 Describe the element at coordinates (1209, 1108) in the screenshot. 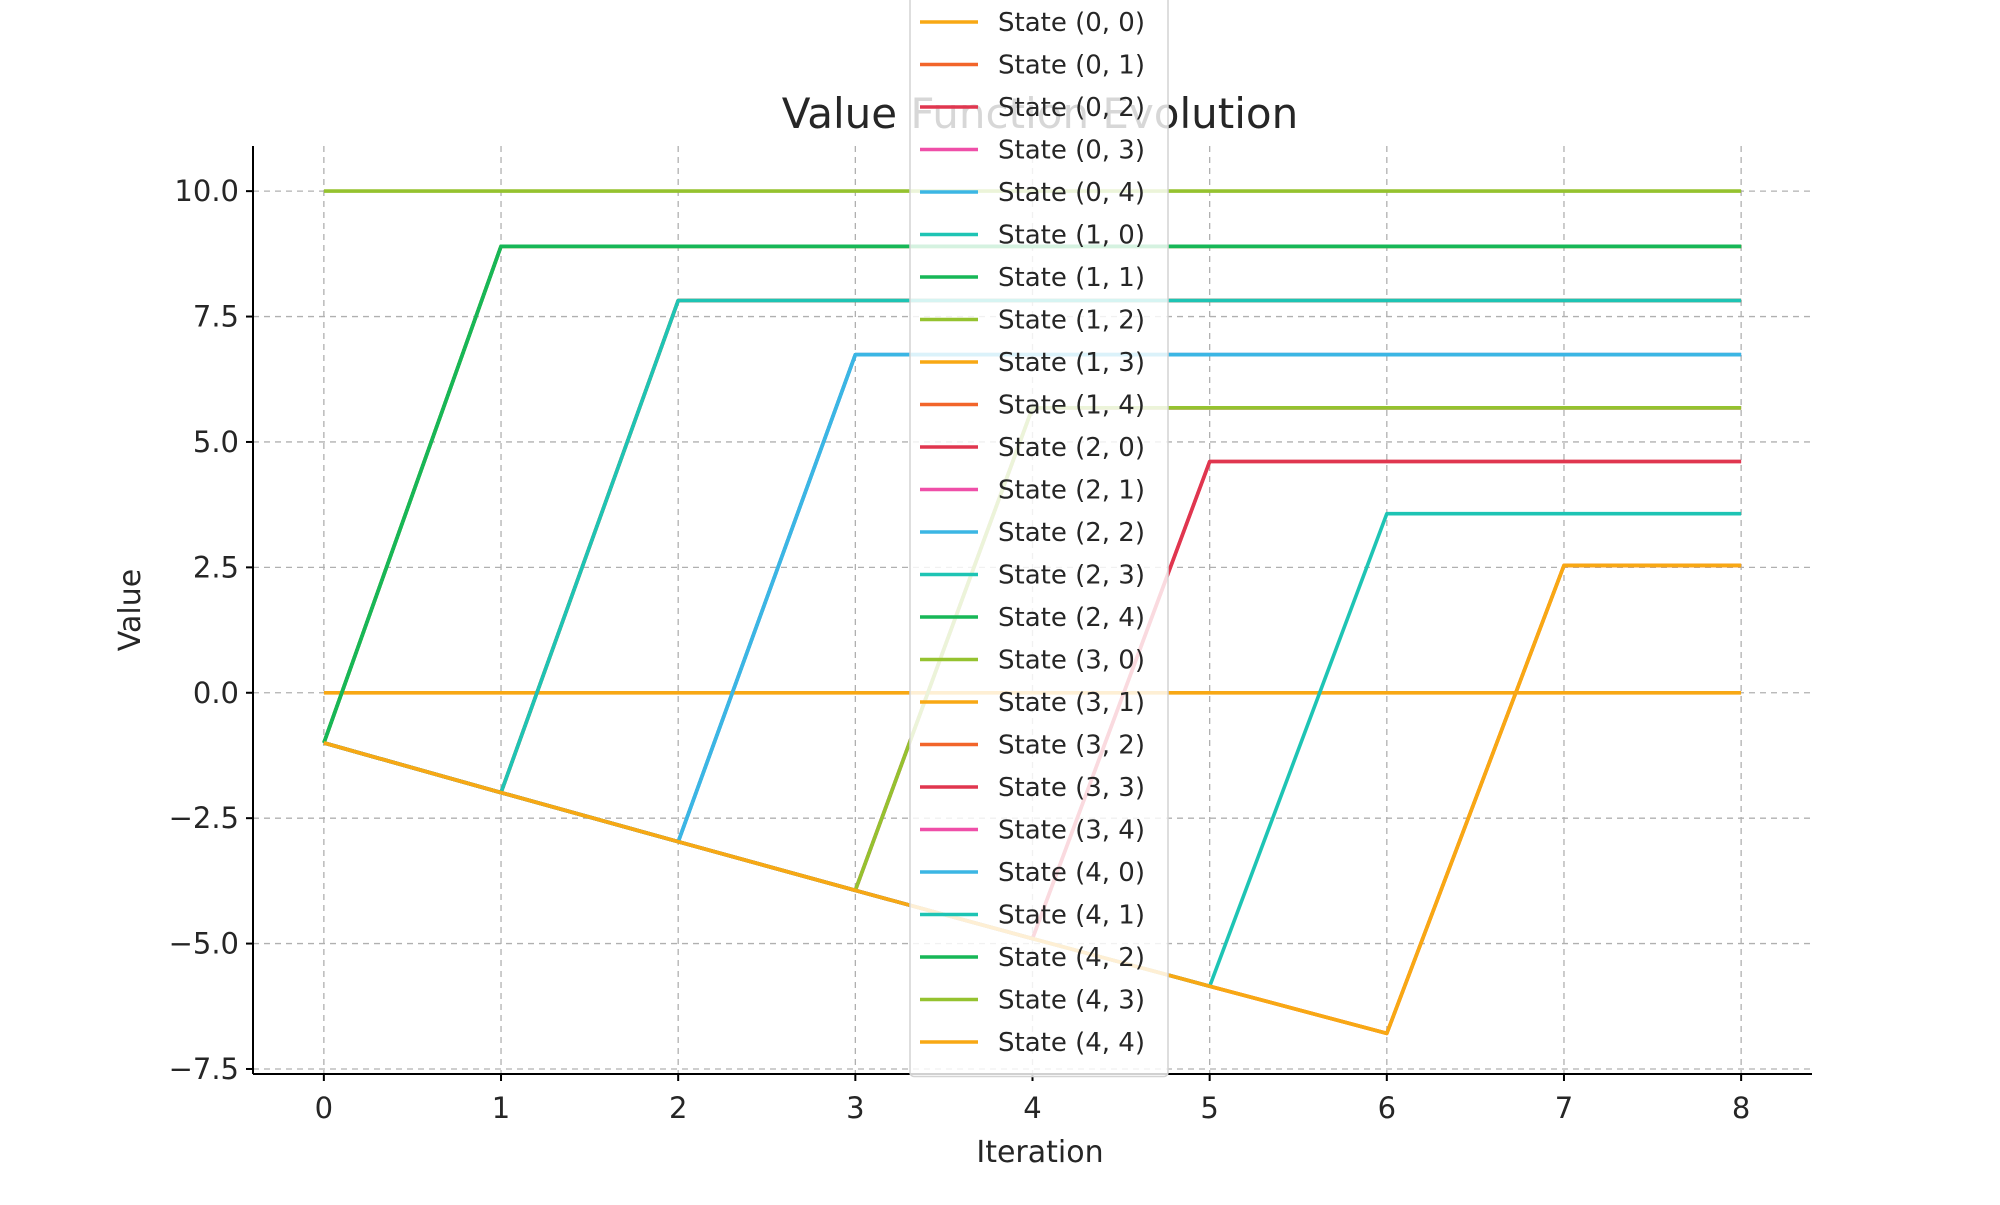

I see `x-tick-label: 5` at that location.